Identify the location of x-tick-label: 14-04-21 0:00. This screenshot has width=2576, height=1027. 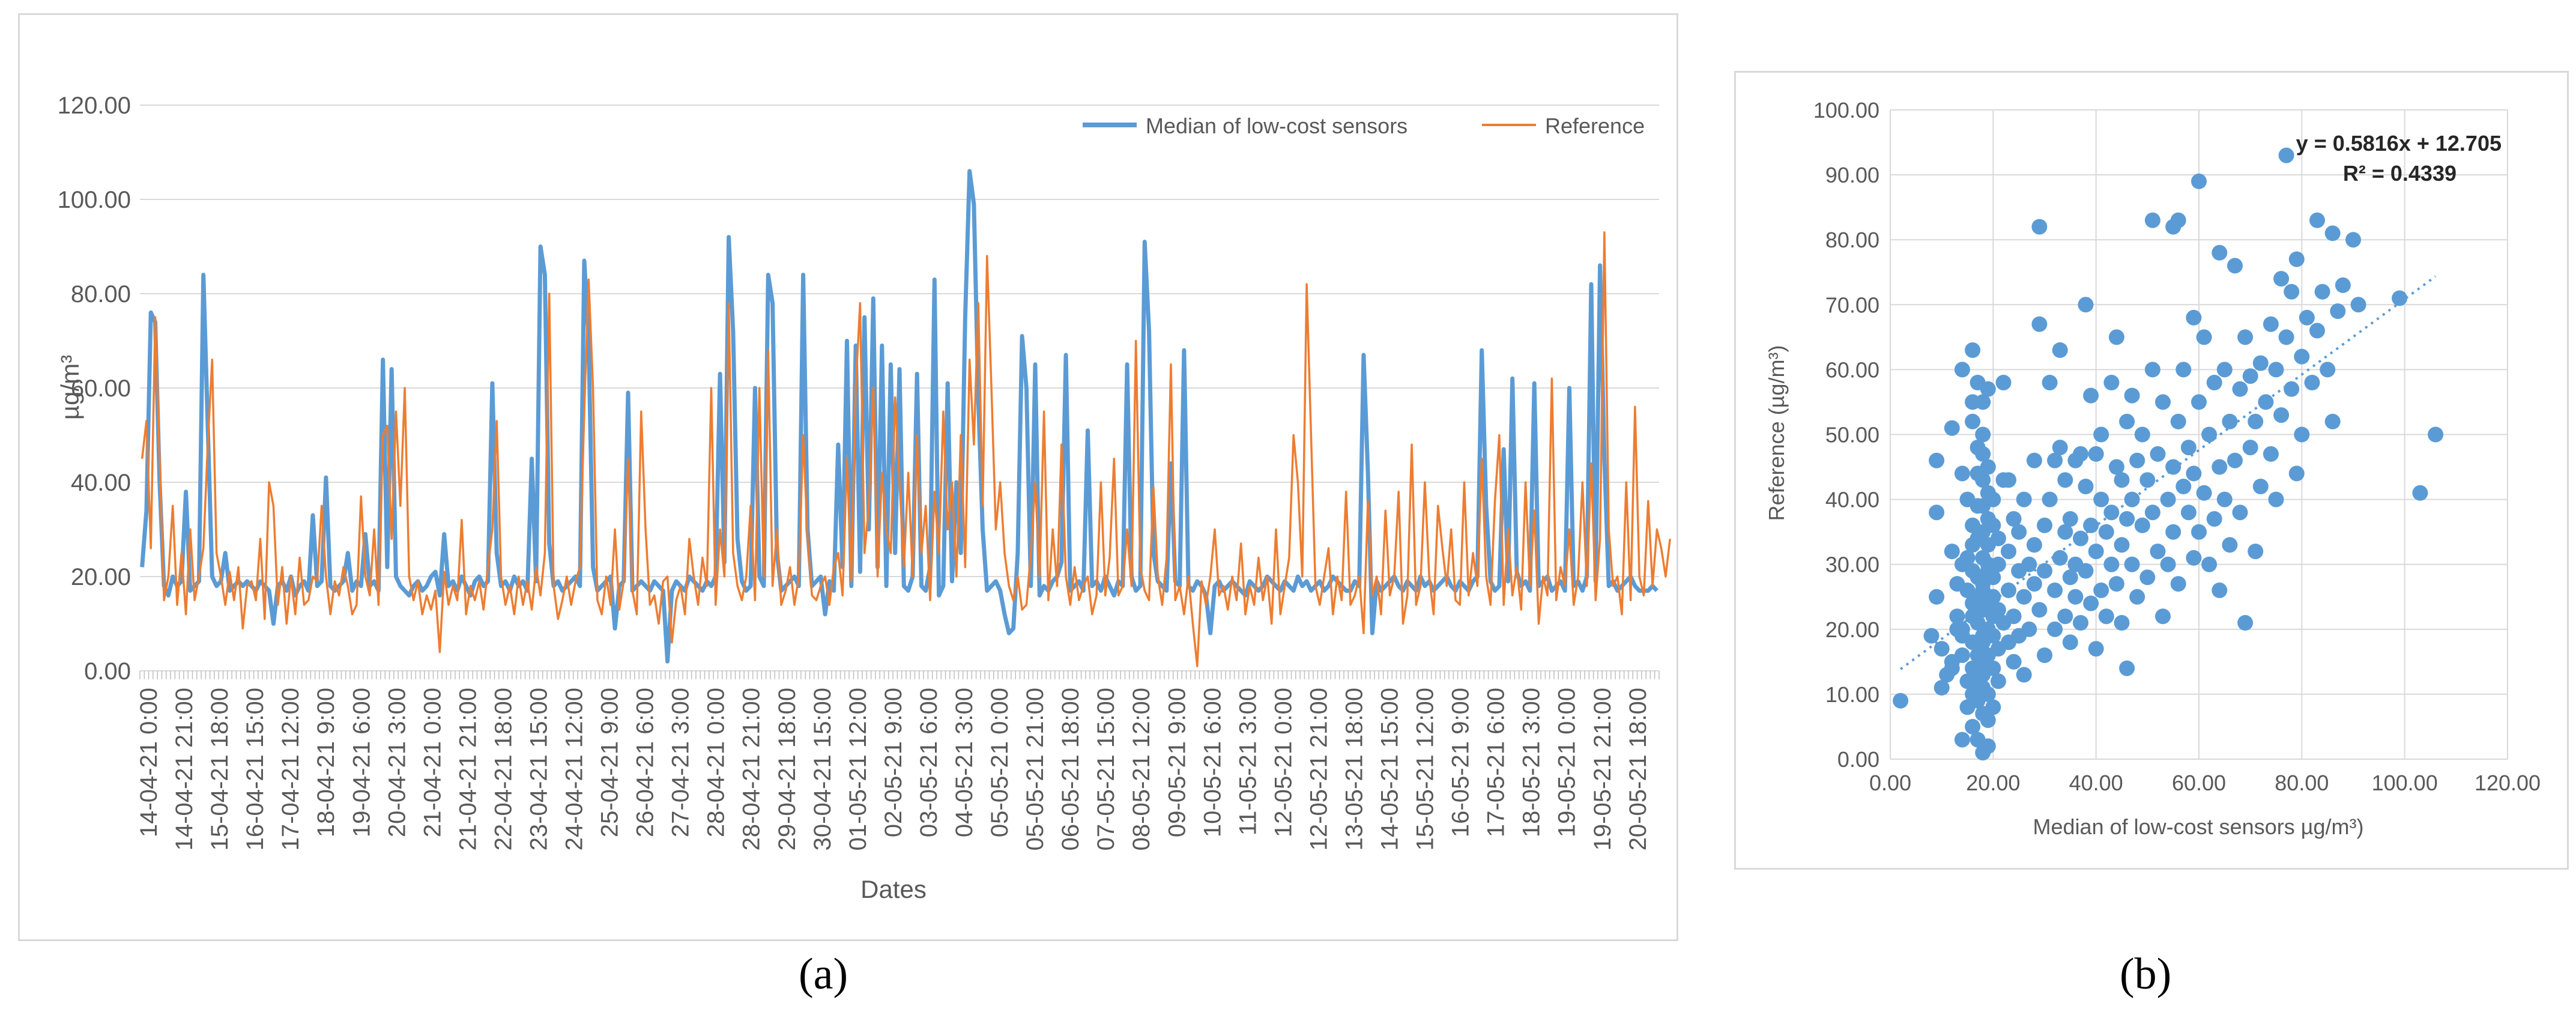
(149, 762).